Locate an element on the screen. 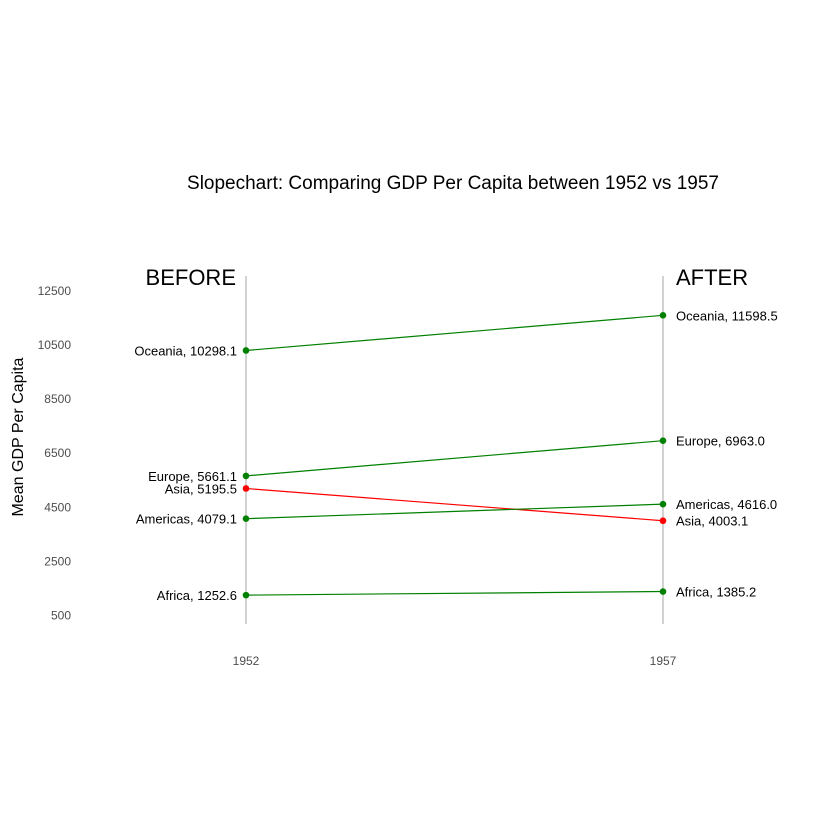 This screenshot has width=840, height=840. label-europe-1952: Europe, 5661.1 is located at coordinates (192, 476).